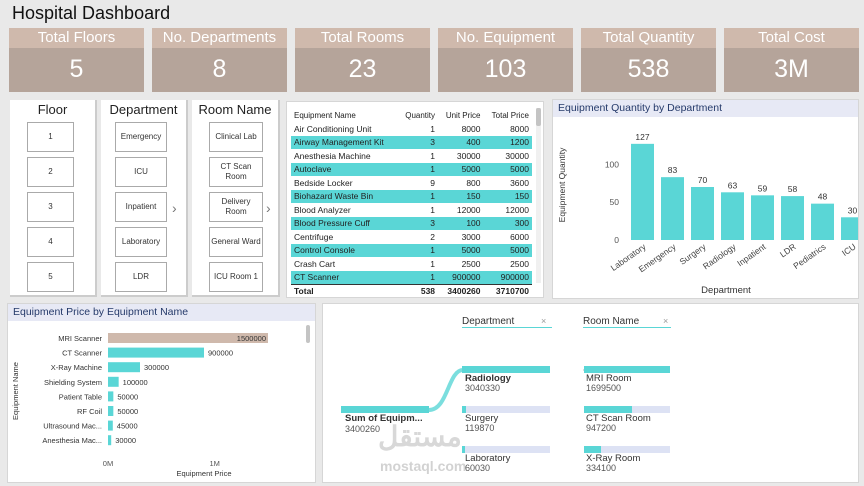 The width and height of the screenshot is (864, 486). I want to click on watermark-logo: مستقل, so click(420, 436).